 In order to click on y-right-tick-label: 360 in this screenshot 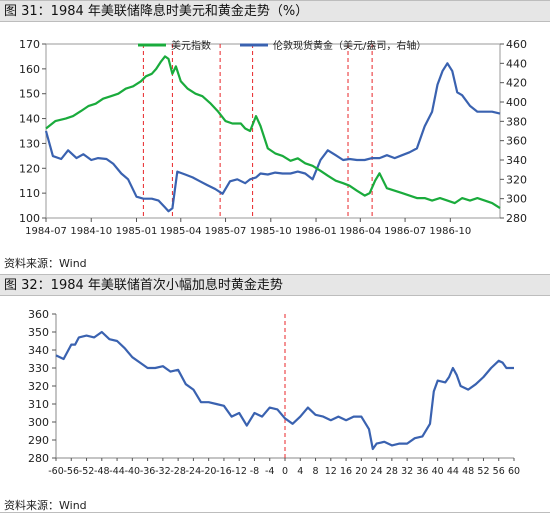, I will do `click(516, 141)`.